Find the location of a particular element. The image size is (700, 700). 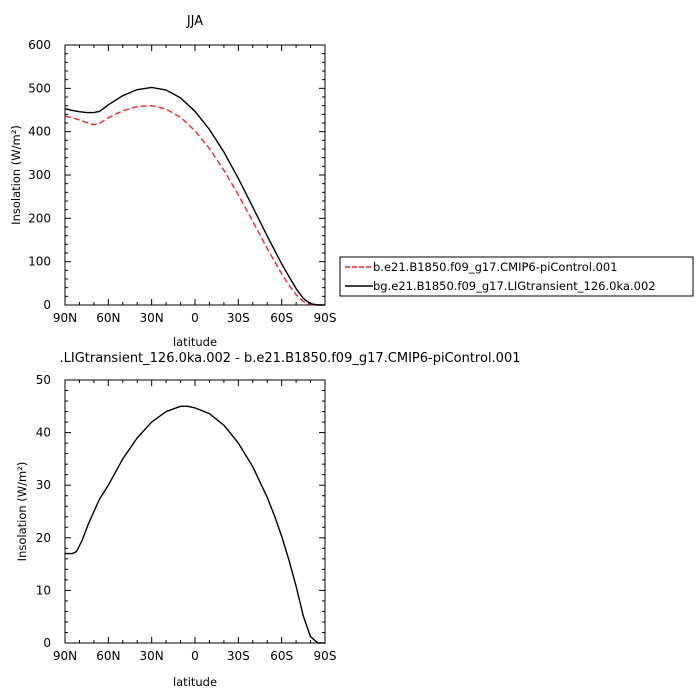

chart-title: JJA is located at coordinates (194, 21).